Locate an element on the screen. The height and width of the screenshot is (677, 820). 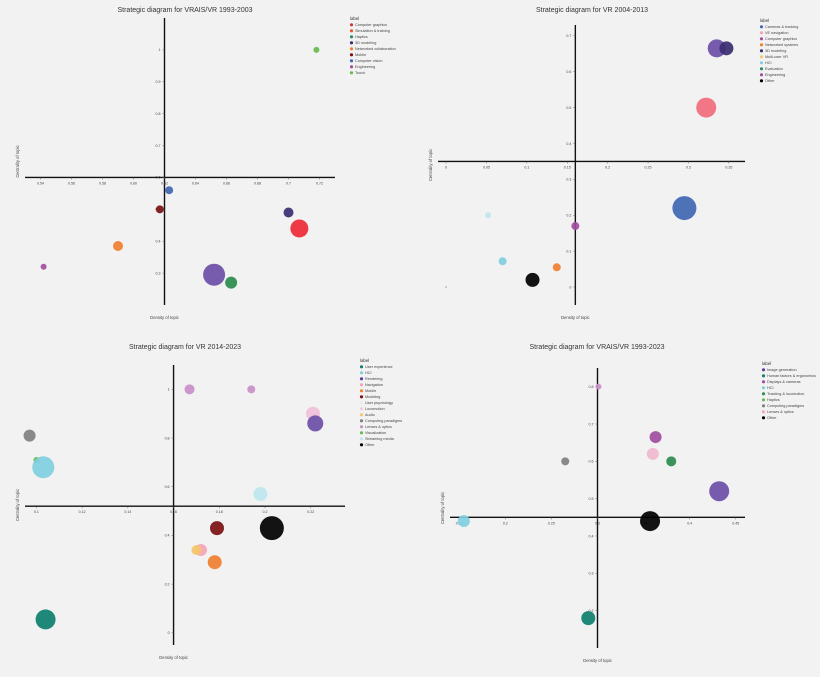
x-tick-label: 0.05 is located at coordinates (486, 167).